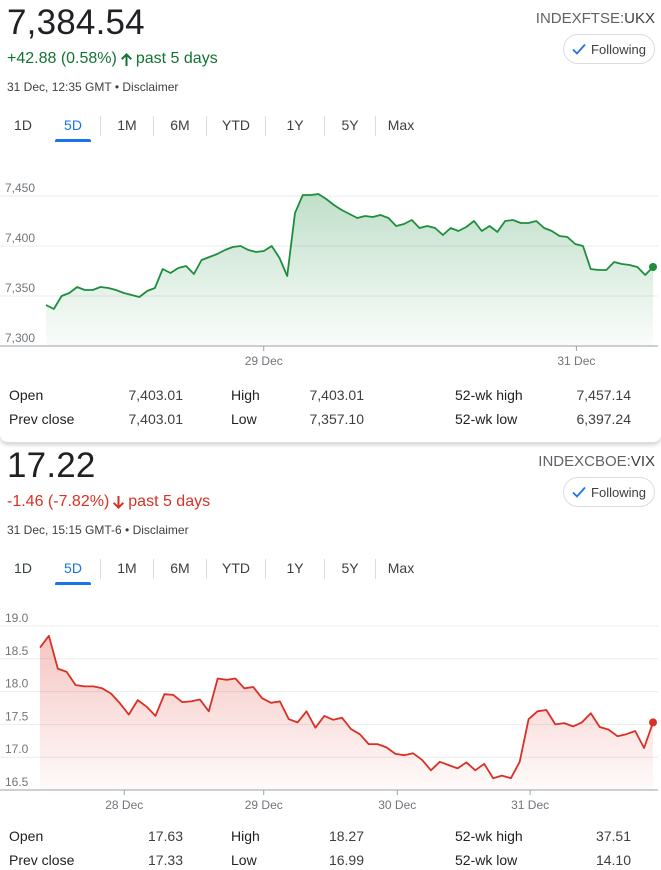 The height and width of the screenshot is (870, 661). Describe the element at coordinates (330, 840) in the screenshot. I see `stat-row: Open 17.63 High 18.27 52-wk high 37.51` at that location.